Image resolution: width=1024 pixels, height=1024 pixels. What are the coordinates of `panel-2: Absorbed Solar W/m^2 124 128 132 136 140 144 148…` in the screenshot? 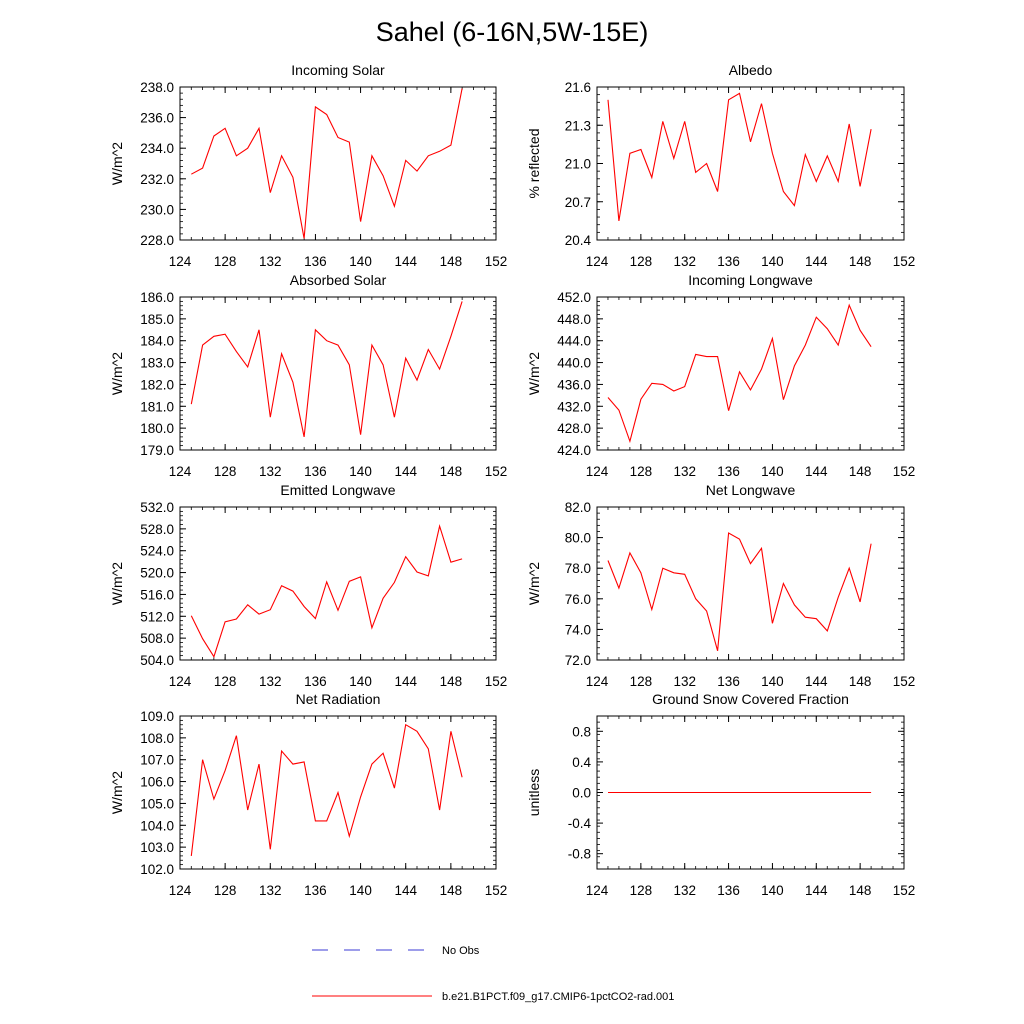 It's located at (308, 375).